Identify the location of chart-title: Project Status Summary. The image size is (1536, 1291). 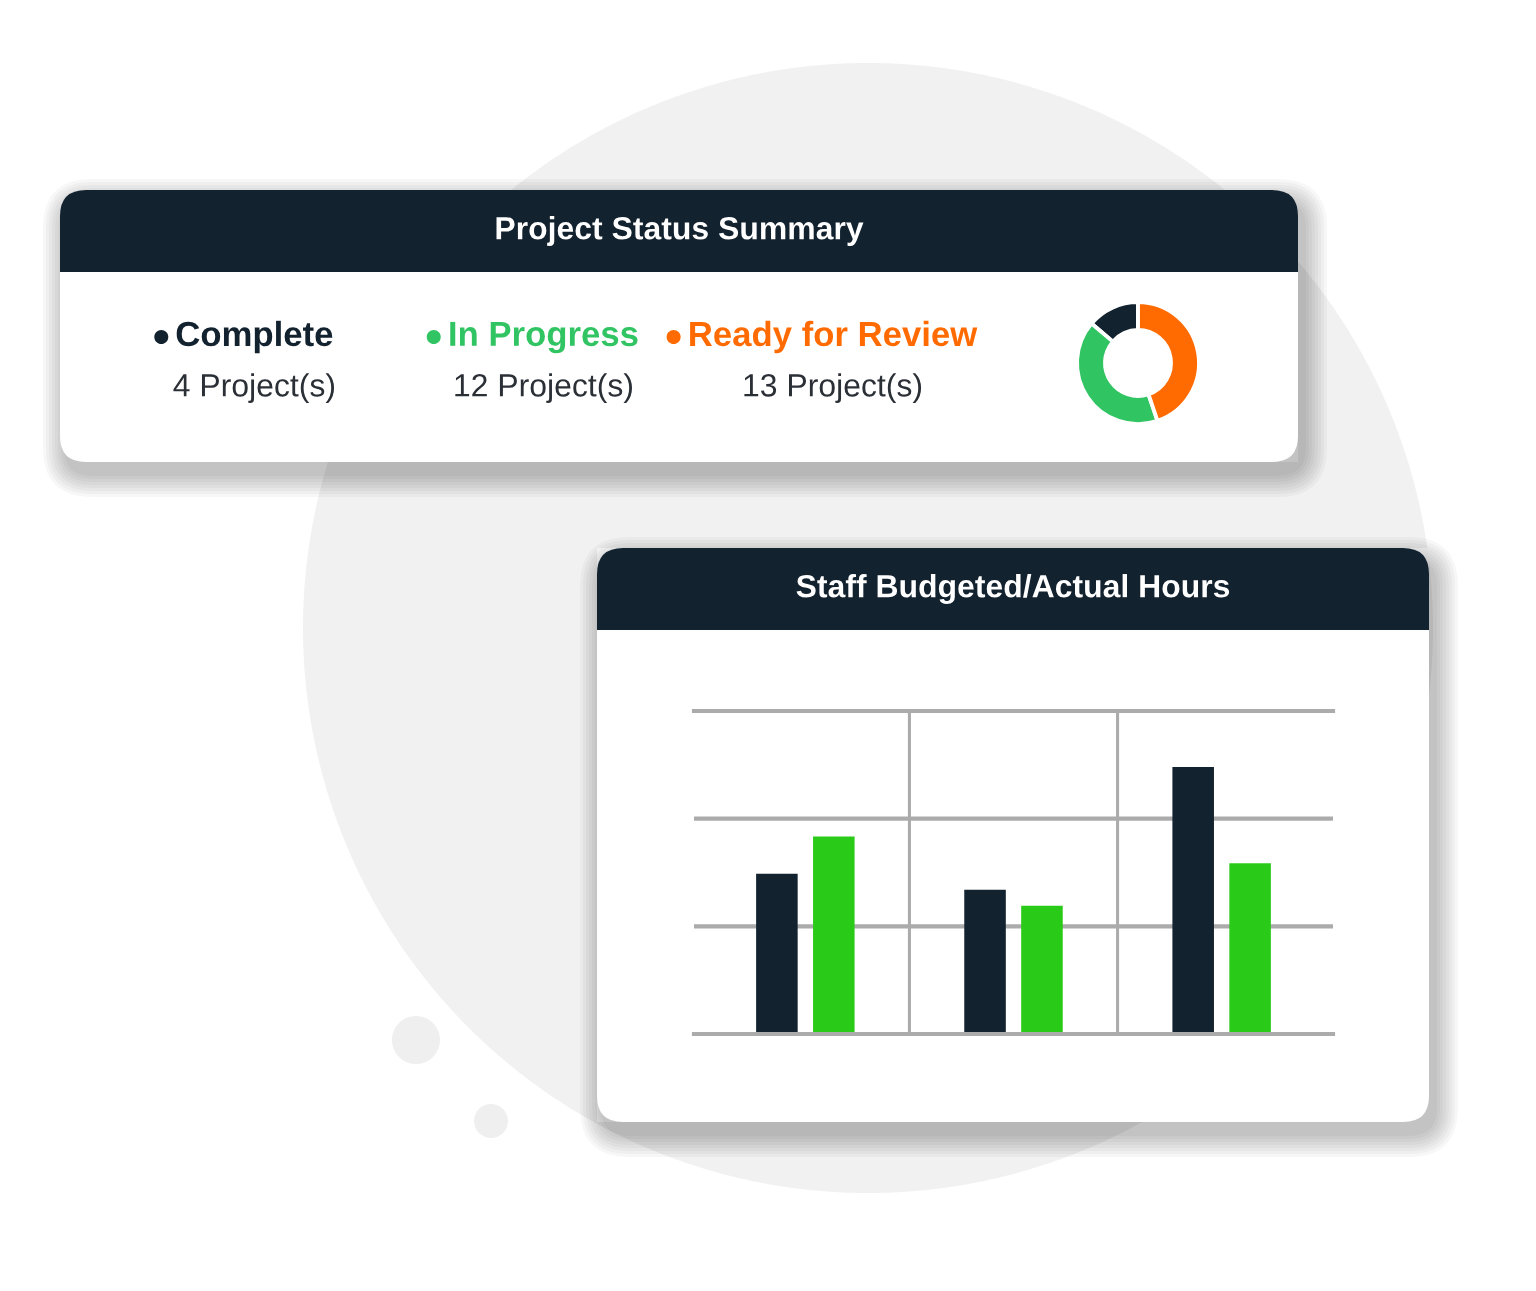
(680, 231).